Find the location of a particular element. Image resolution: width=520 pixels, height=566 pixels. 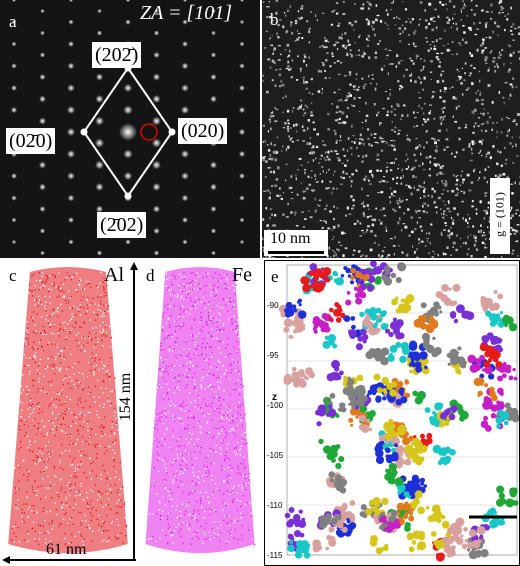

cluster is located at coordinates (324, 543).